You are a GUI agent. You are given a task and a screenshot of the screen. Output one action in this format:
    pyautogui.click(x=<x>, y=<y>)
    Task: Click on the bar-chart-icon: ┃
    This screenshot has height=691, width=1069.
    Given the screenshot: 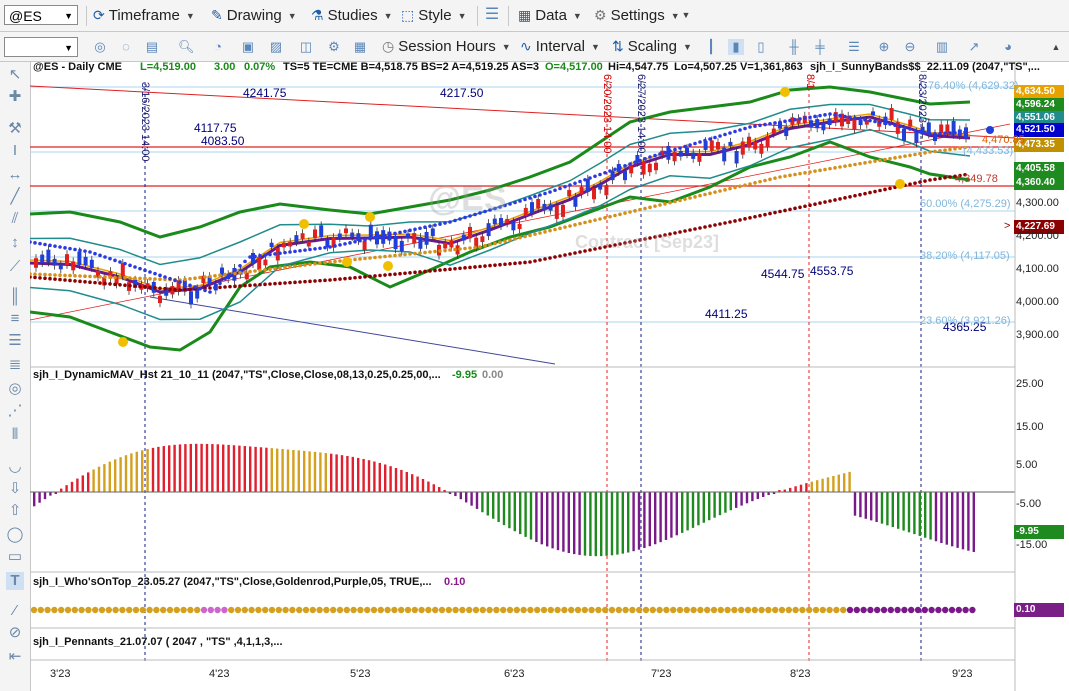 What is the action you would take?
    pyautogui.click(x=711, y=46)
    